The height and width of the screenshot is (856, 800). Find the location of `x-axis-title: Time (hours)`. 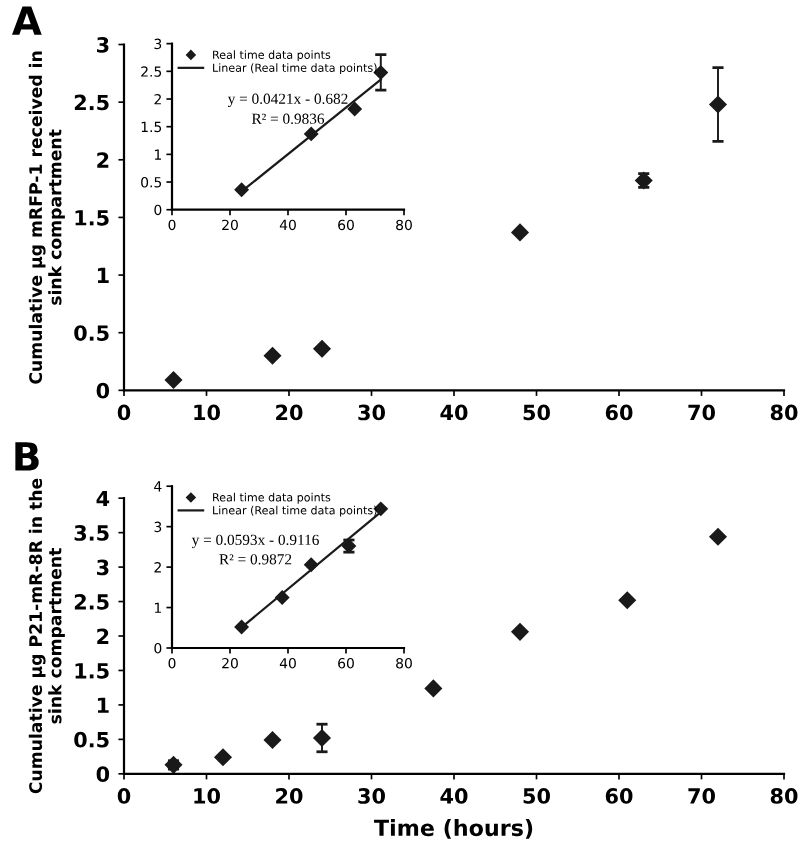

x-axis-title: Time (hours) is located at coordinates (453, 828).